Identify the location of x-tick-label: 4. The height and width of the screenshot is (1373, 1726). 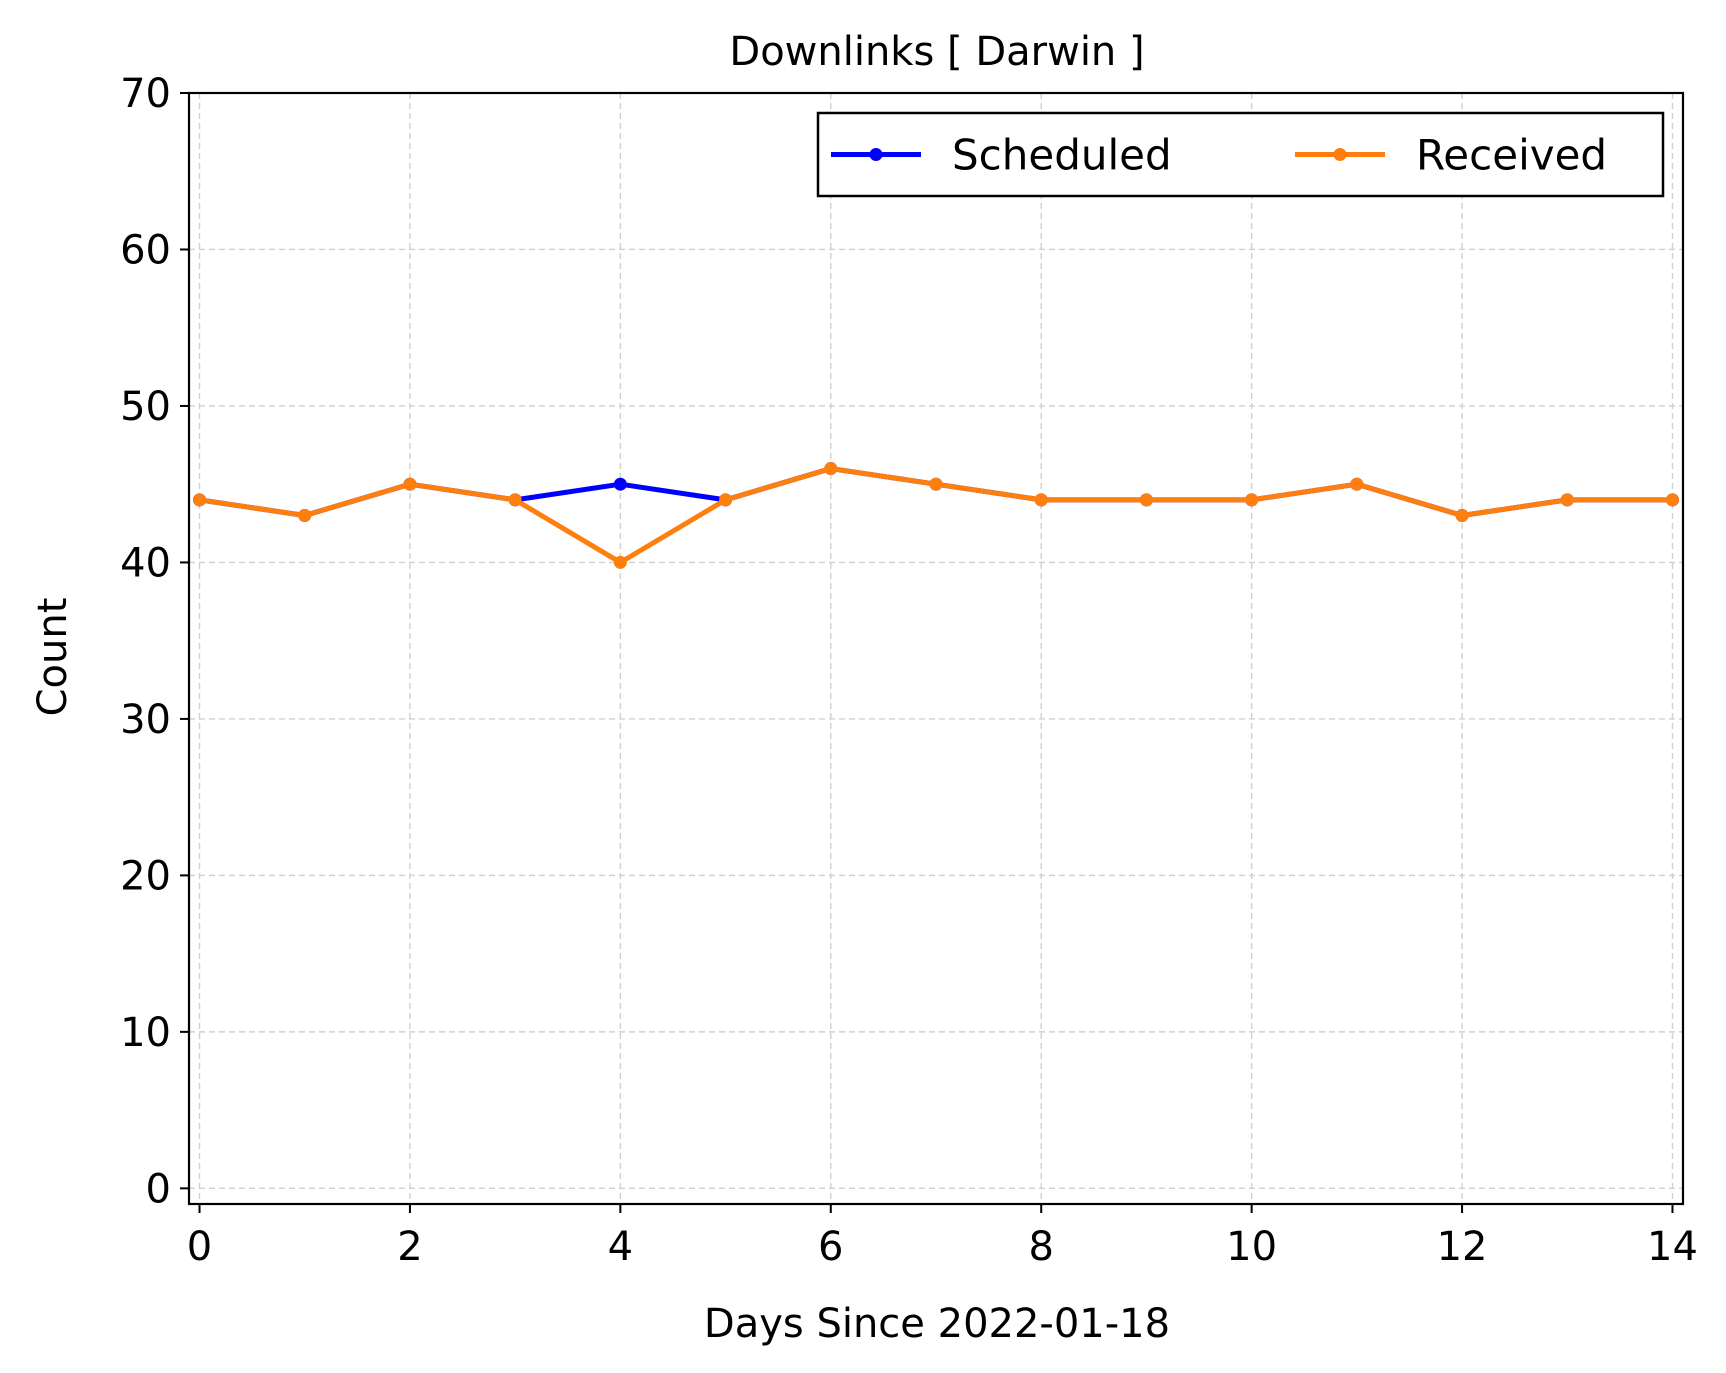
(620, 1247).